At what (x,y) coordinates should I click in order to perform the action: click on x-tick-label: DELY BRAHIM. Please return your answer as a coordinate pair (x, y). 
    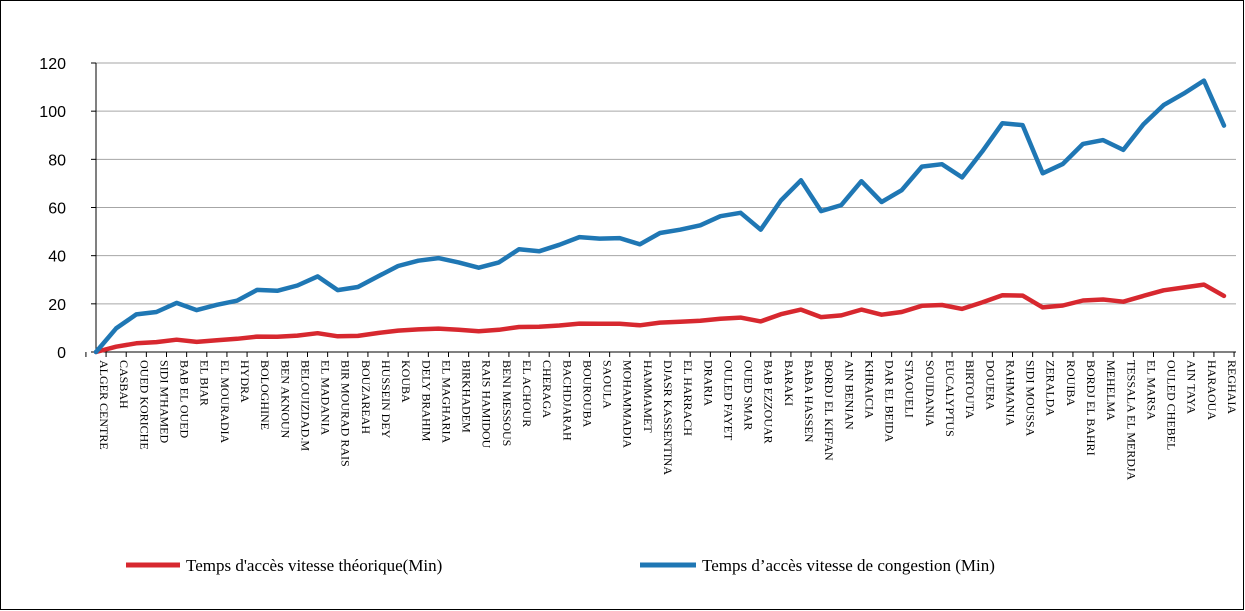
    Looking at the image, I should click on (426, 401).